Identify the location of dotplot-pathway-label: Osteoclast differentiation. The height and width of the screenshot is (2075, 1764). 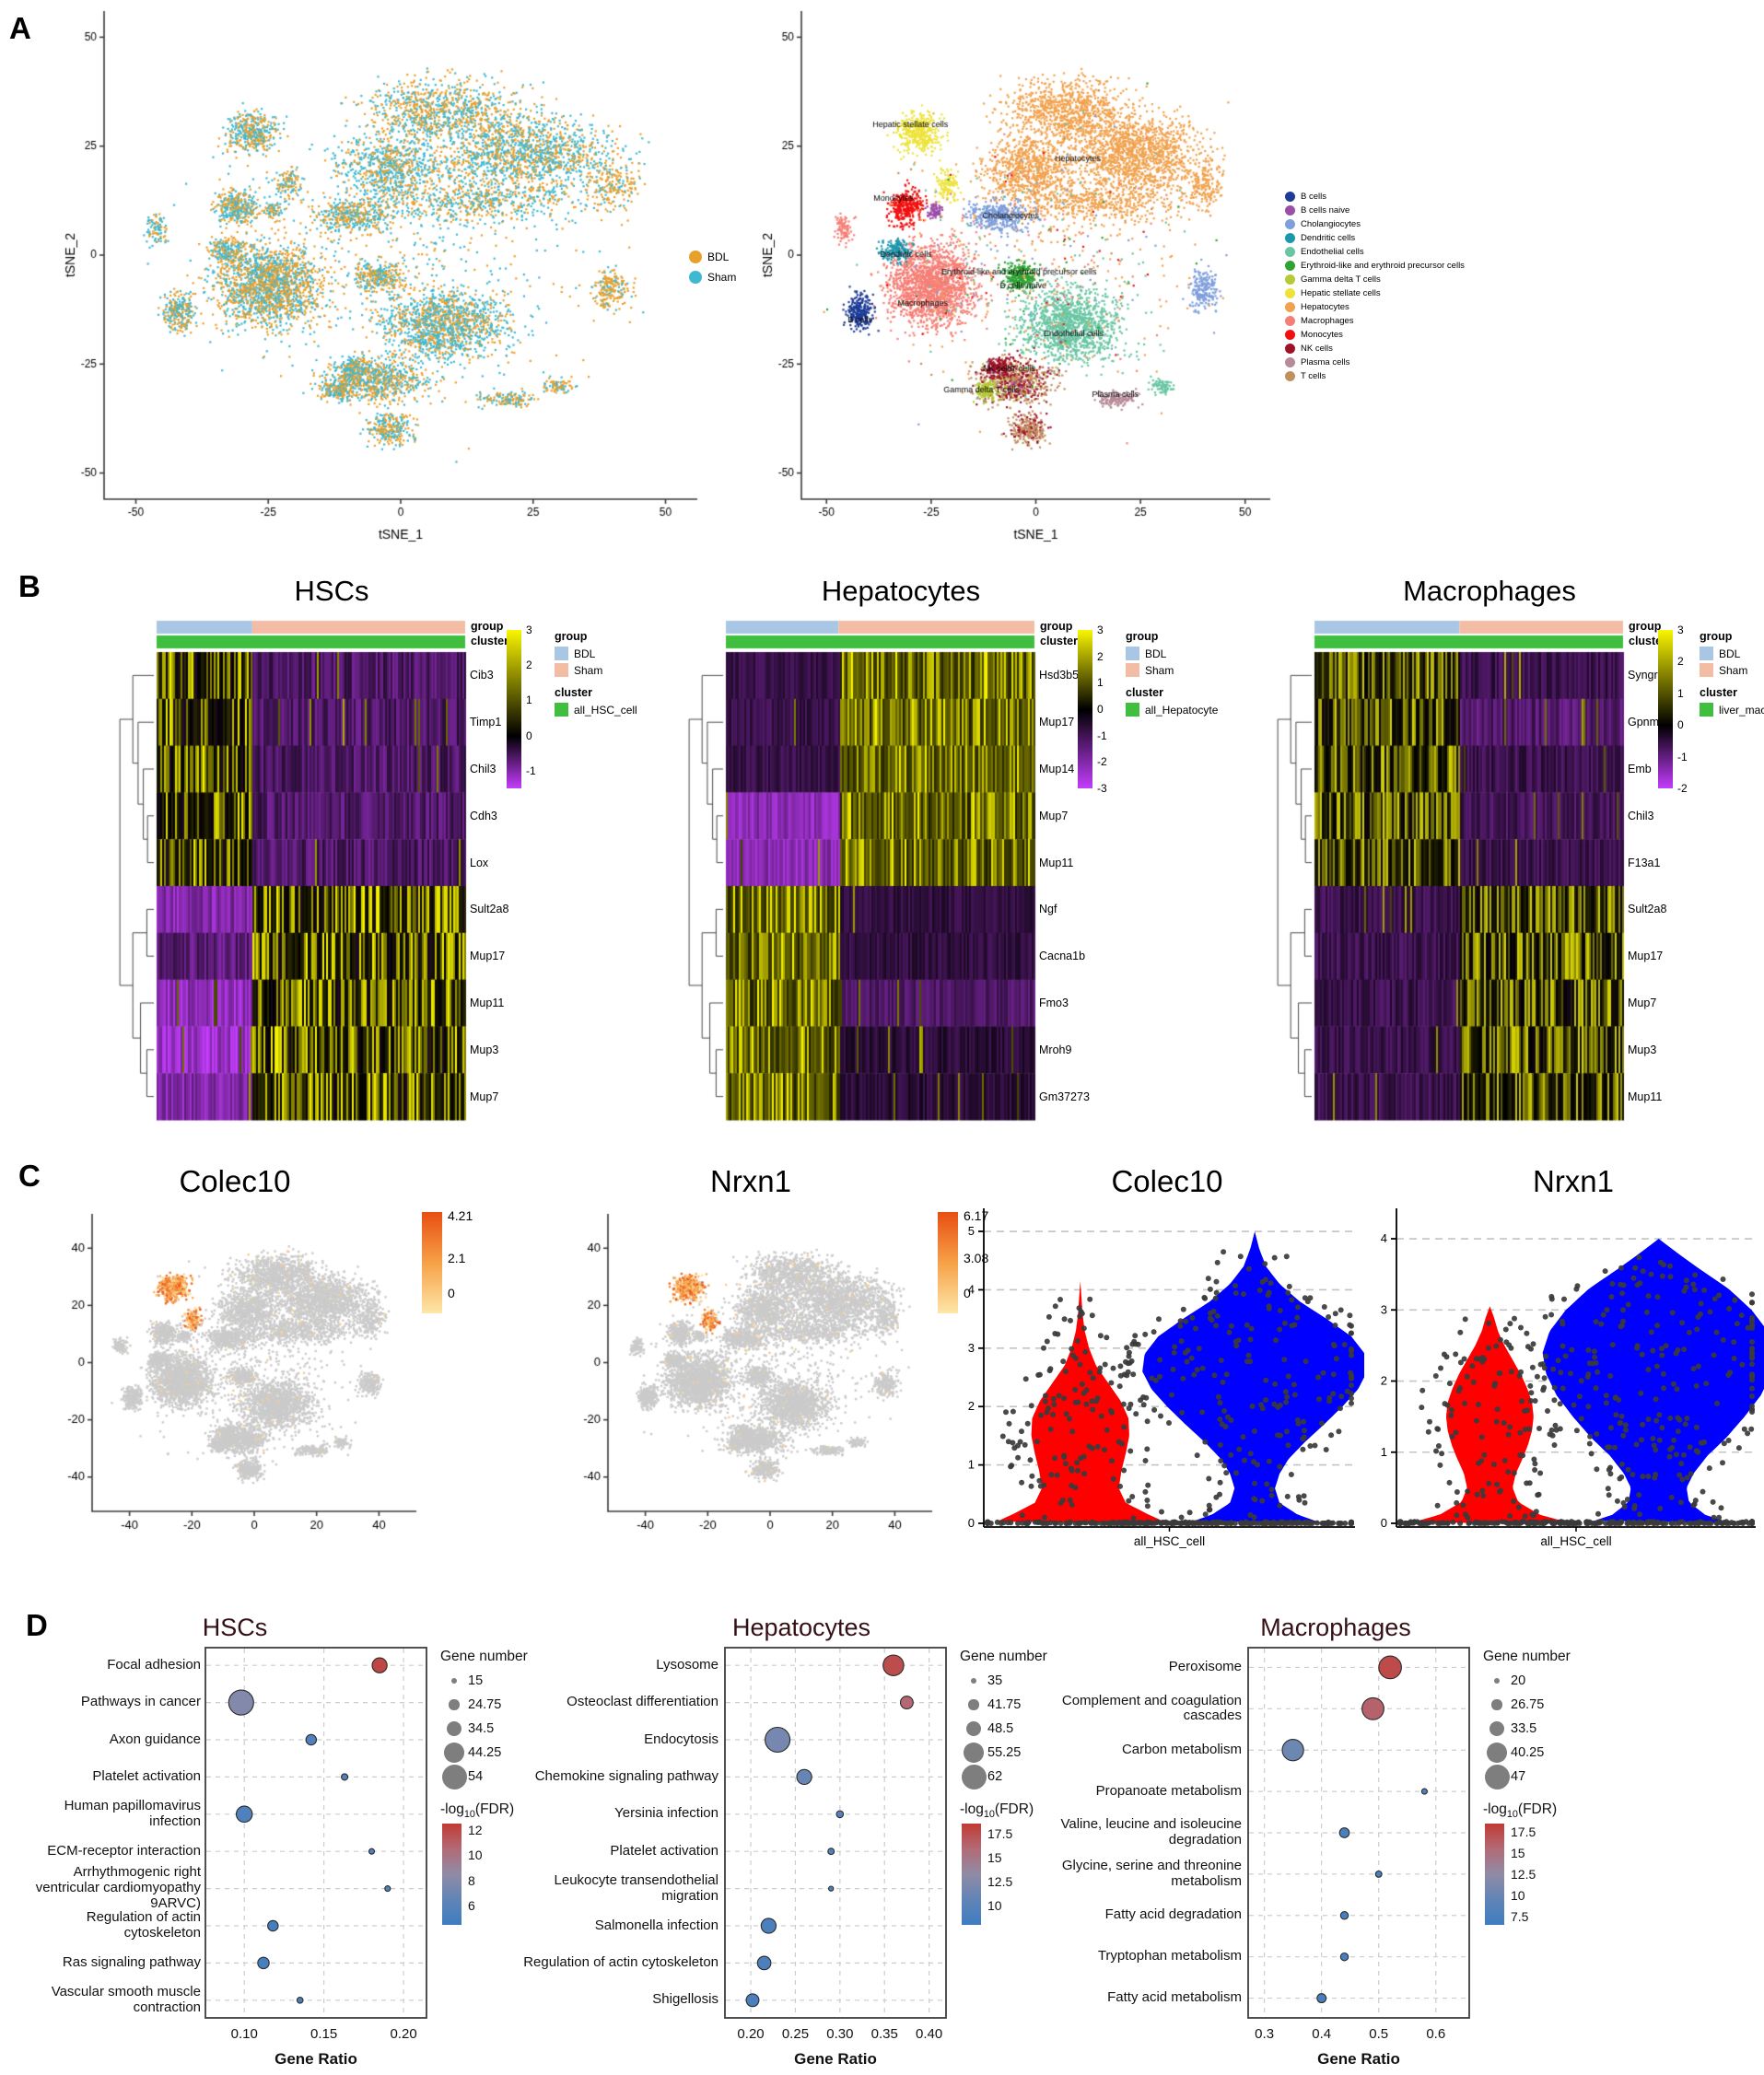
(643, 1702).